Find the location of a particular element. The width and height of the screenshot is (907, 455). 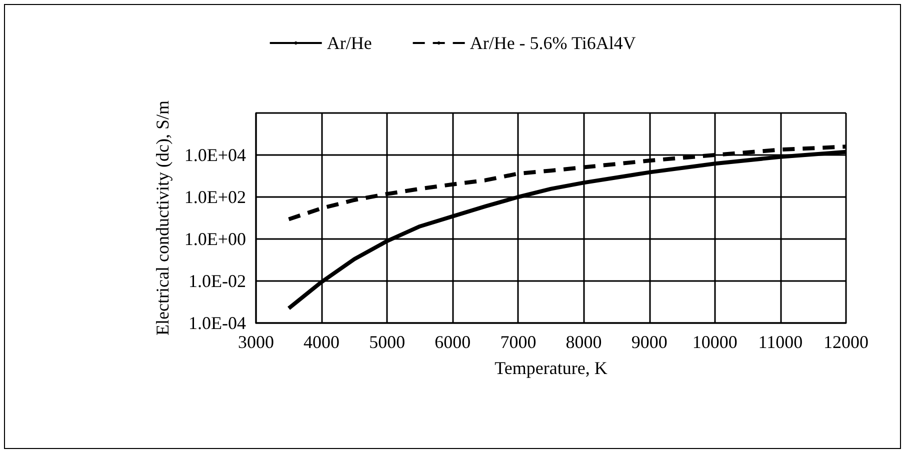

y-tick-label: 1.0E-04 is located at coordinates (217, 323).